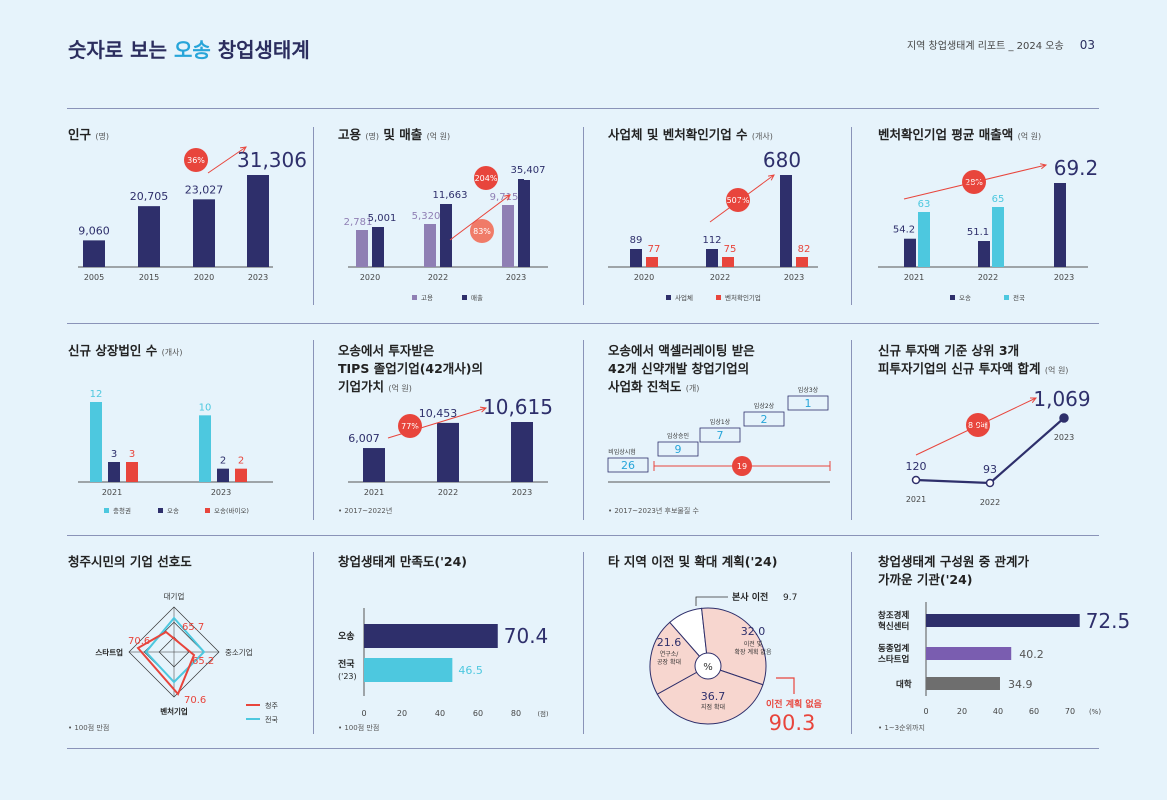 This screenshot has height=800, width=1167. Describe the element at coordinates (583, 108) in the screenshot. I see `divider-top` at that location.